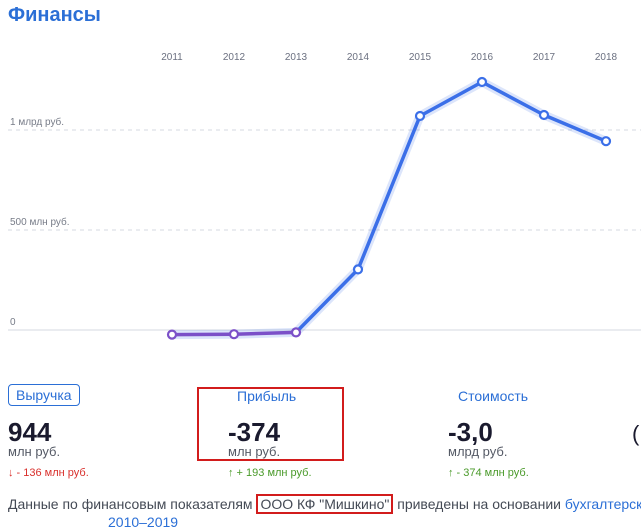 The width and height of the screenshot is (641, 530). What do you see at coordinates (254, 451) in the screenshot?
I see `profit-unit: млн руб.` at bounding box center [254, 451].